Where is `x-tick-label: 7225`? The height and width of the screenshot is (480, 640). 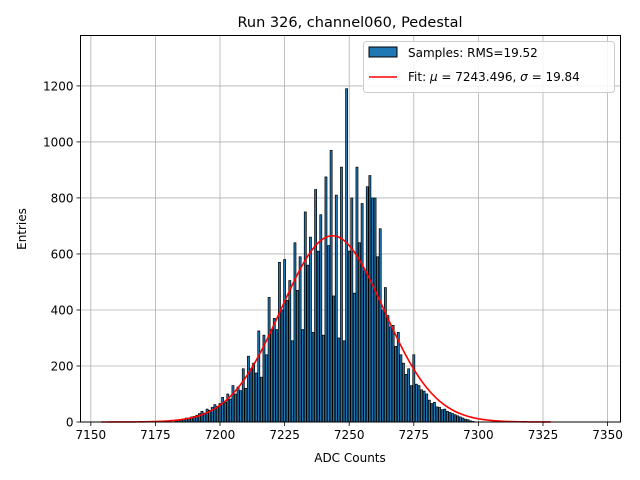
x-tick-label: 7225 is located at coordinates (284, 435).